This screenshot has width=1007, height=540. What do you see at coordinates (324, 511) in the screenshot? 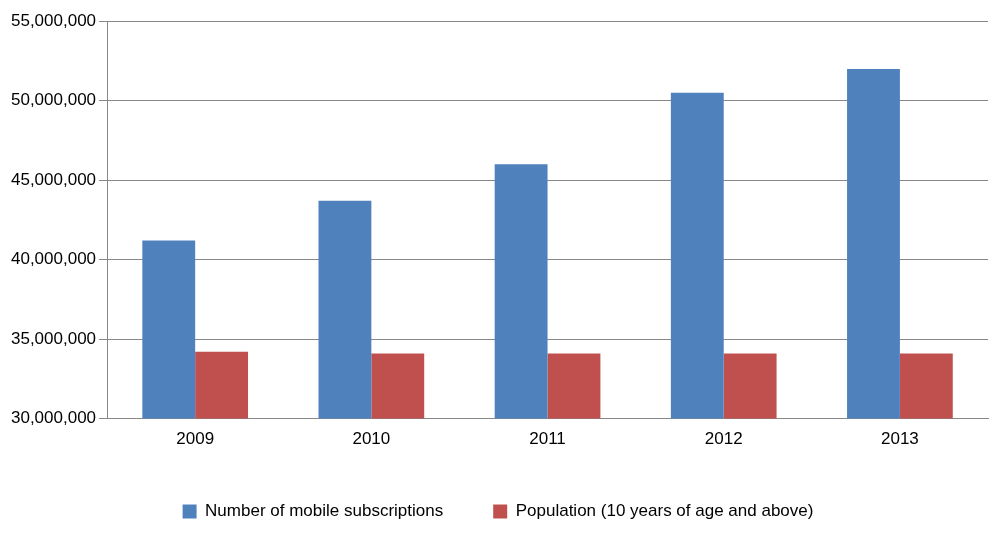
I see `legend-label: Number of mobile subscriptions` at bounding box center [324, 511].